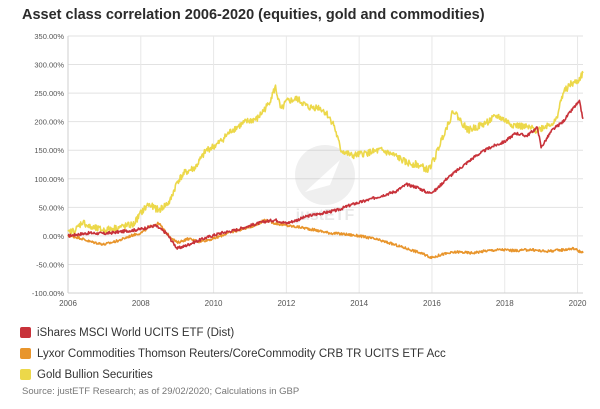 This screenshot has width=600, height=409. Describe the element at coordinates (136, 332) in the screenshot. I see `legend-label: iShares MSCI World UCITS ETF (Dist)` at that location.